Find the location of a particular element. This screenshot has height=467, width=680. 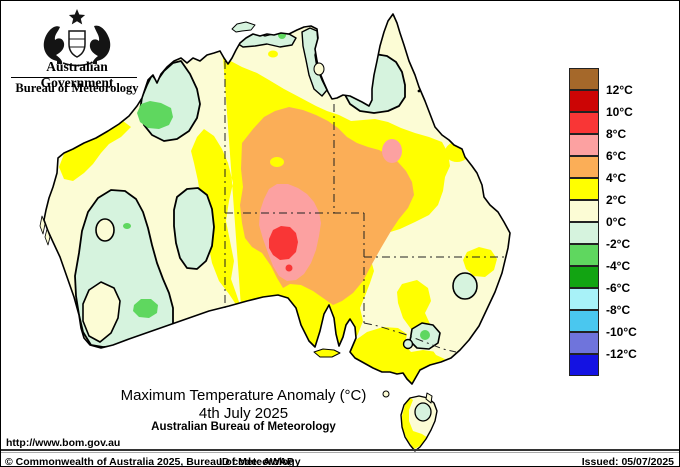

anomaly-spot-yellow-on-orange is located at coordinates (277, 162).